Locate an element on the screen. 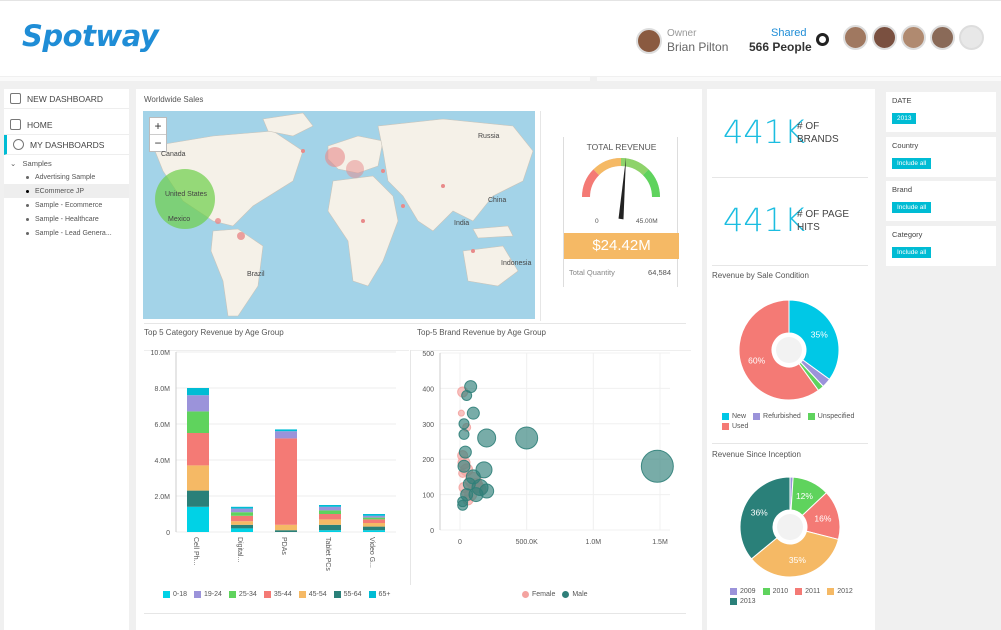 The height and width of the screenshot is (630, 1001). sidebar-item-ecommerce-jp: ECommerce JP is located at coordinates (66, 191).